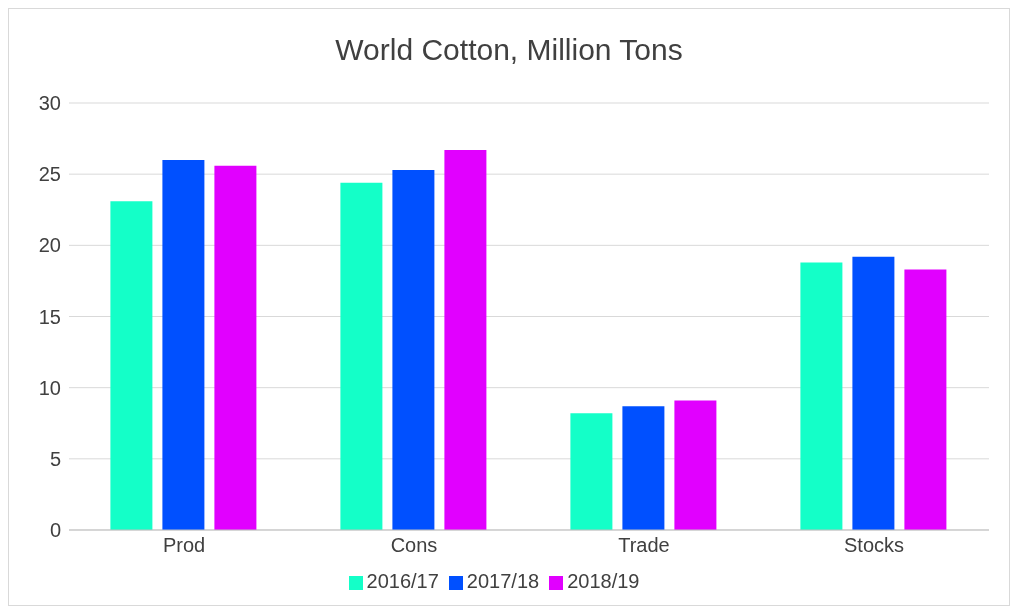 The width and height of the screenshot is (1014, 612). What do you see at coordinates (49, 387) in the screenshot?
I see `y-tick-label: 10` at bounding box center [49, 387].